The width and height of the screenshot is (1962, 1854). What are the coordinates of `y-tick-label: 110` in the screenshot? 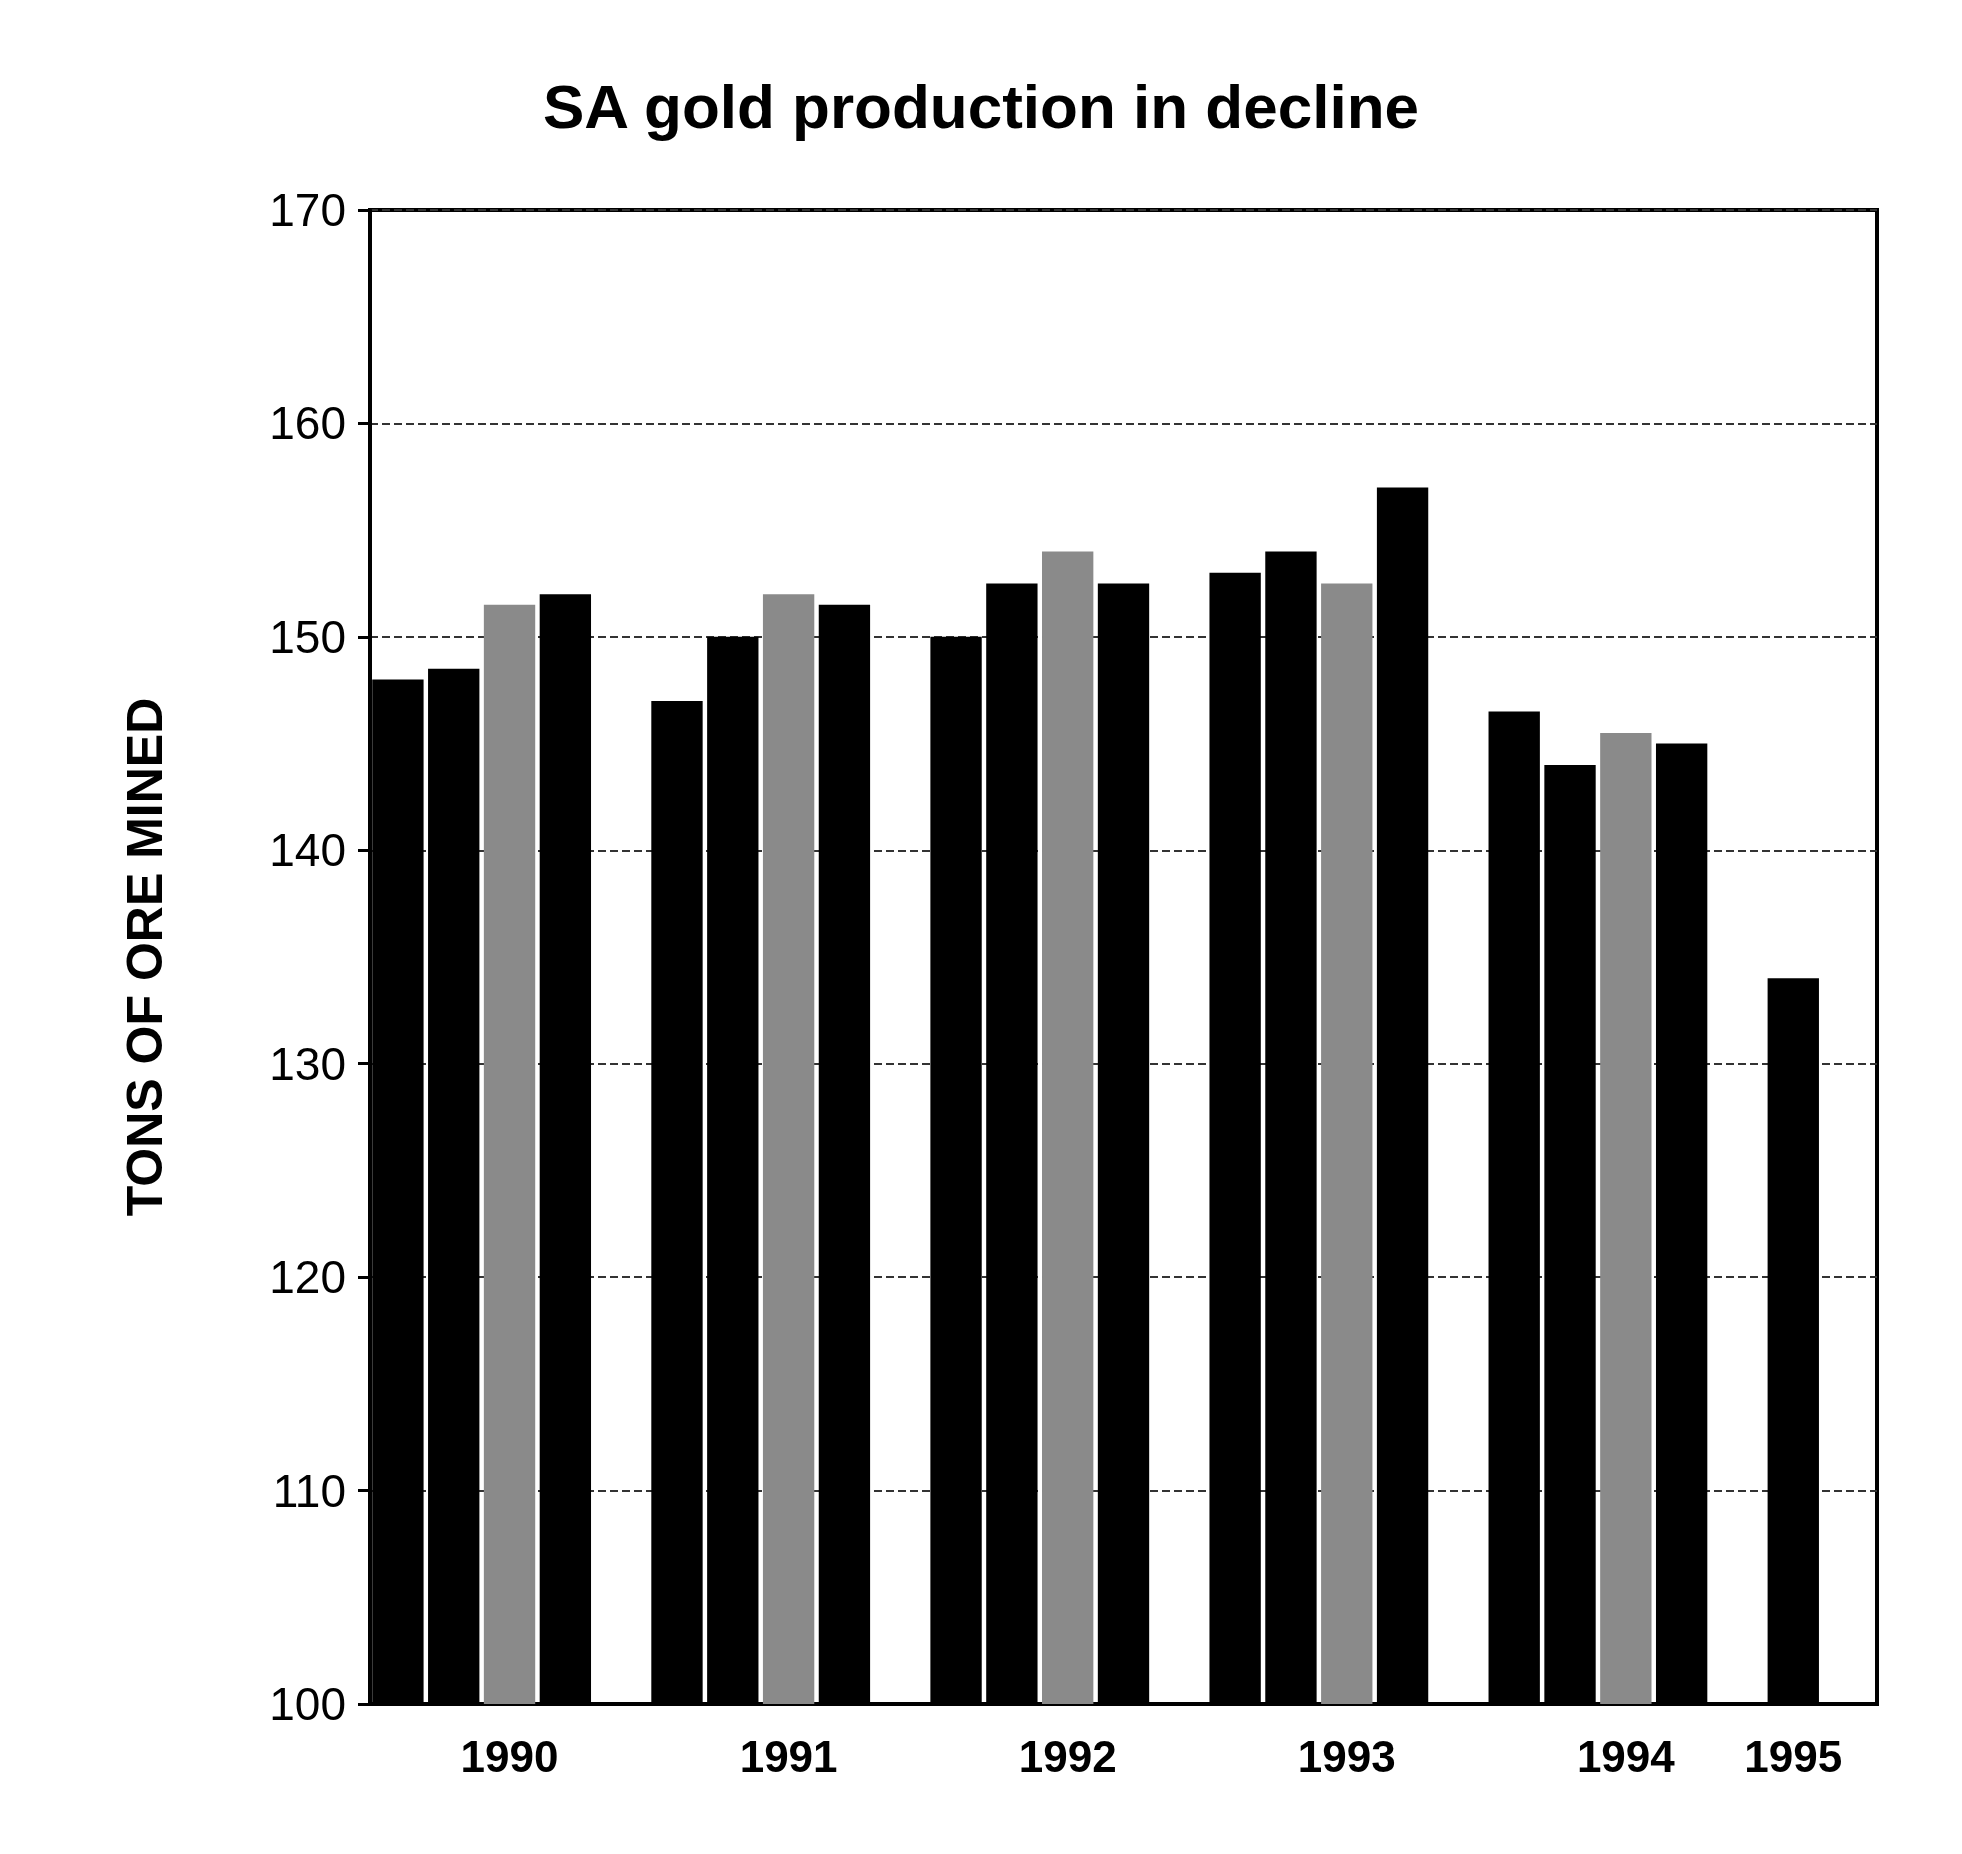 It's located at (309, 1490).